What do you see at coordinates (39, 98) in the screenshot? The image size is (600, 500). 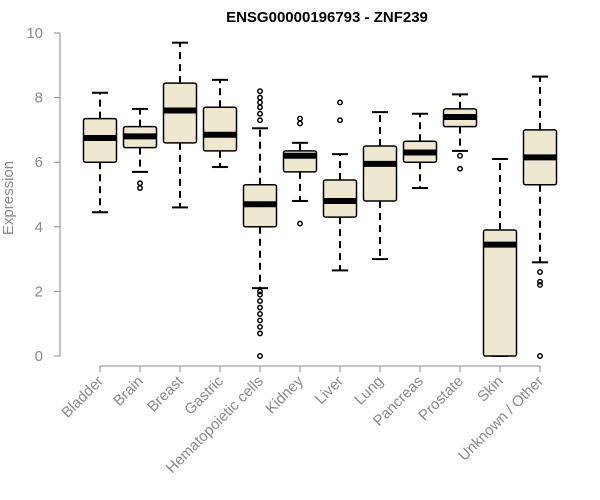 I see `y-tick-label: 8` at bounding box center [39, 98].